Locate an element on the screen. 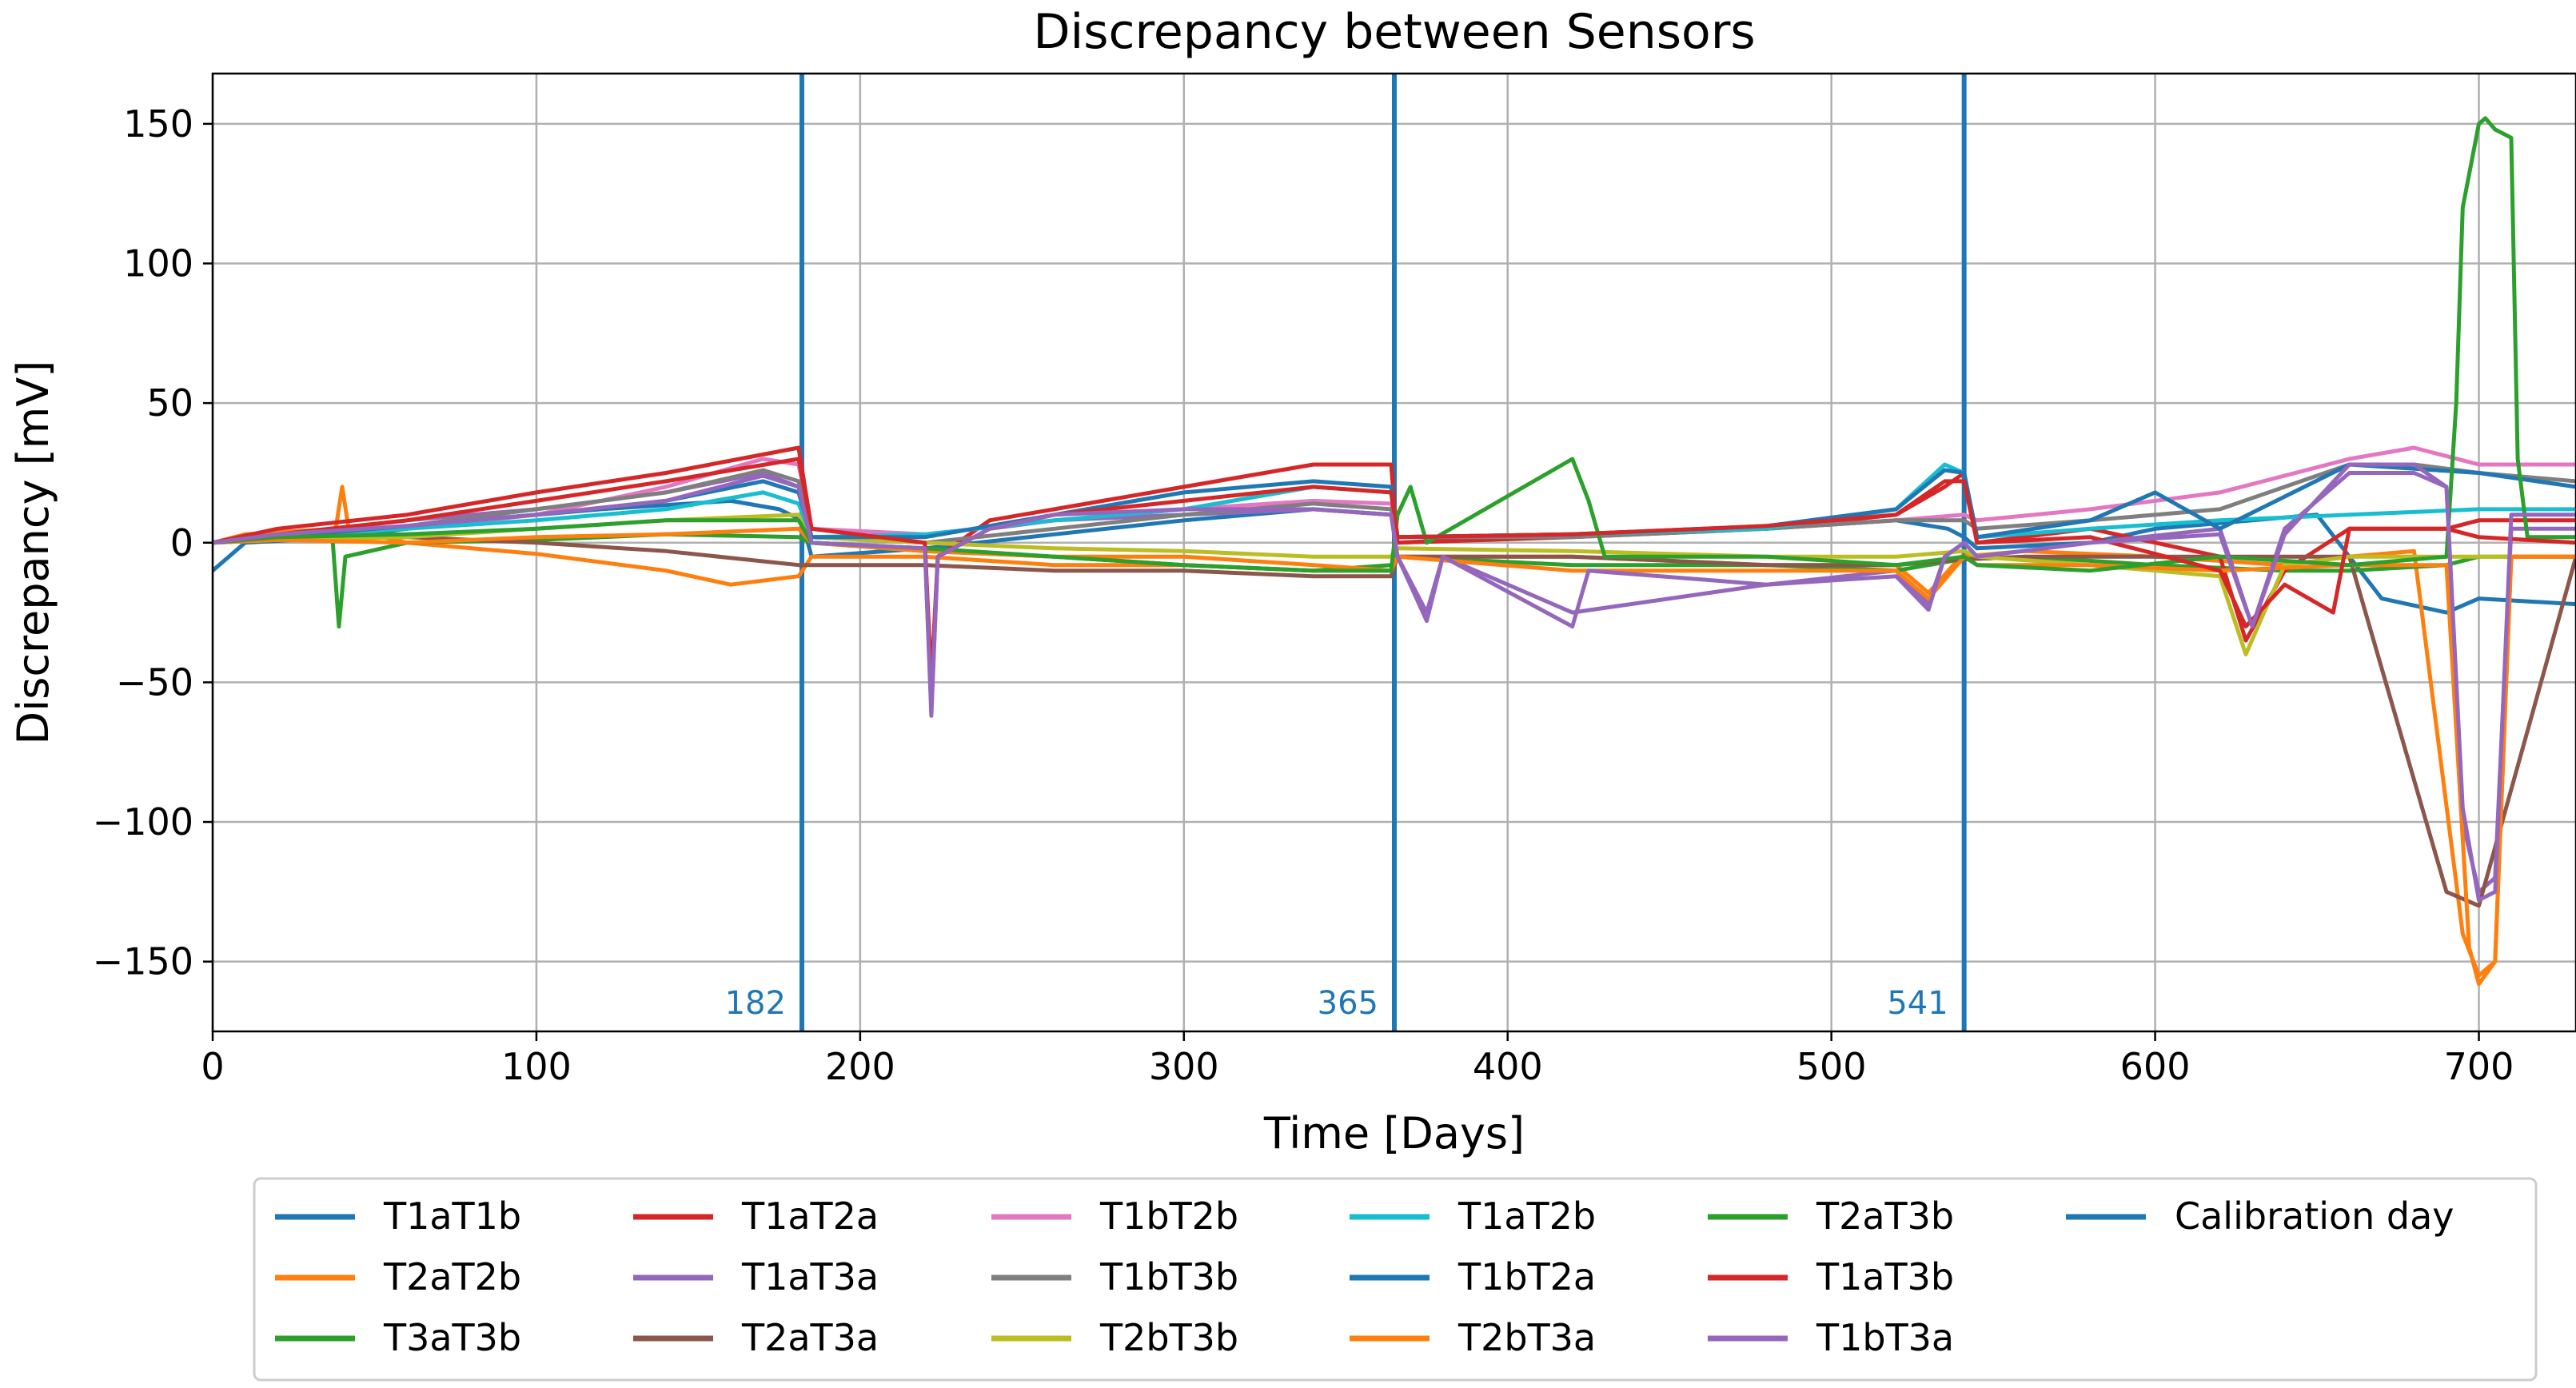 This screenshot has height=1388, width=2576. y-axis-ticks: 150 100 50 0 −50 −100 −150 is located at coordinates (153, 542).